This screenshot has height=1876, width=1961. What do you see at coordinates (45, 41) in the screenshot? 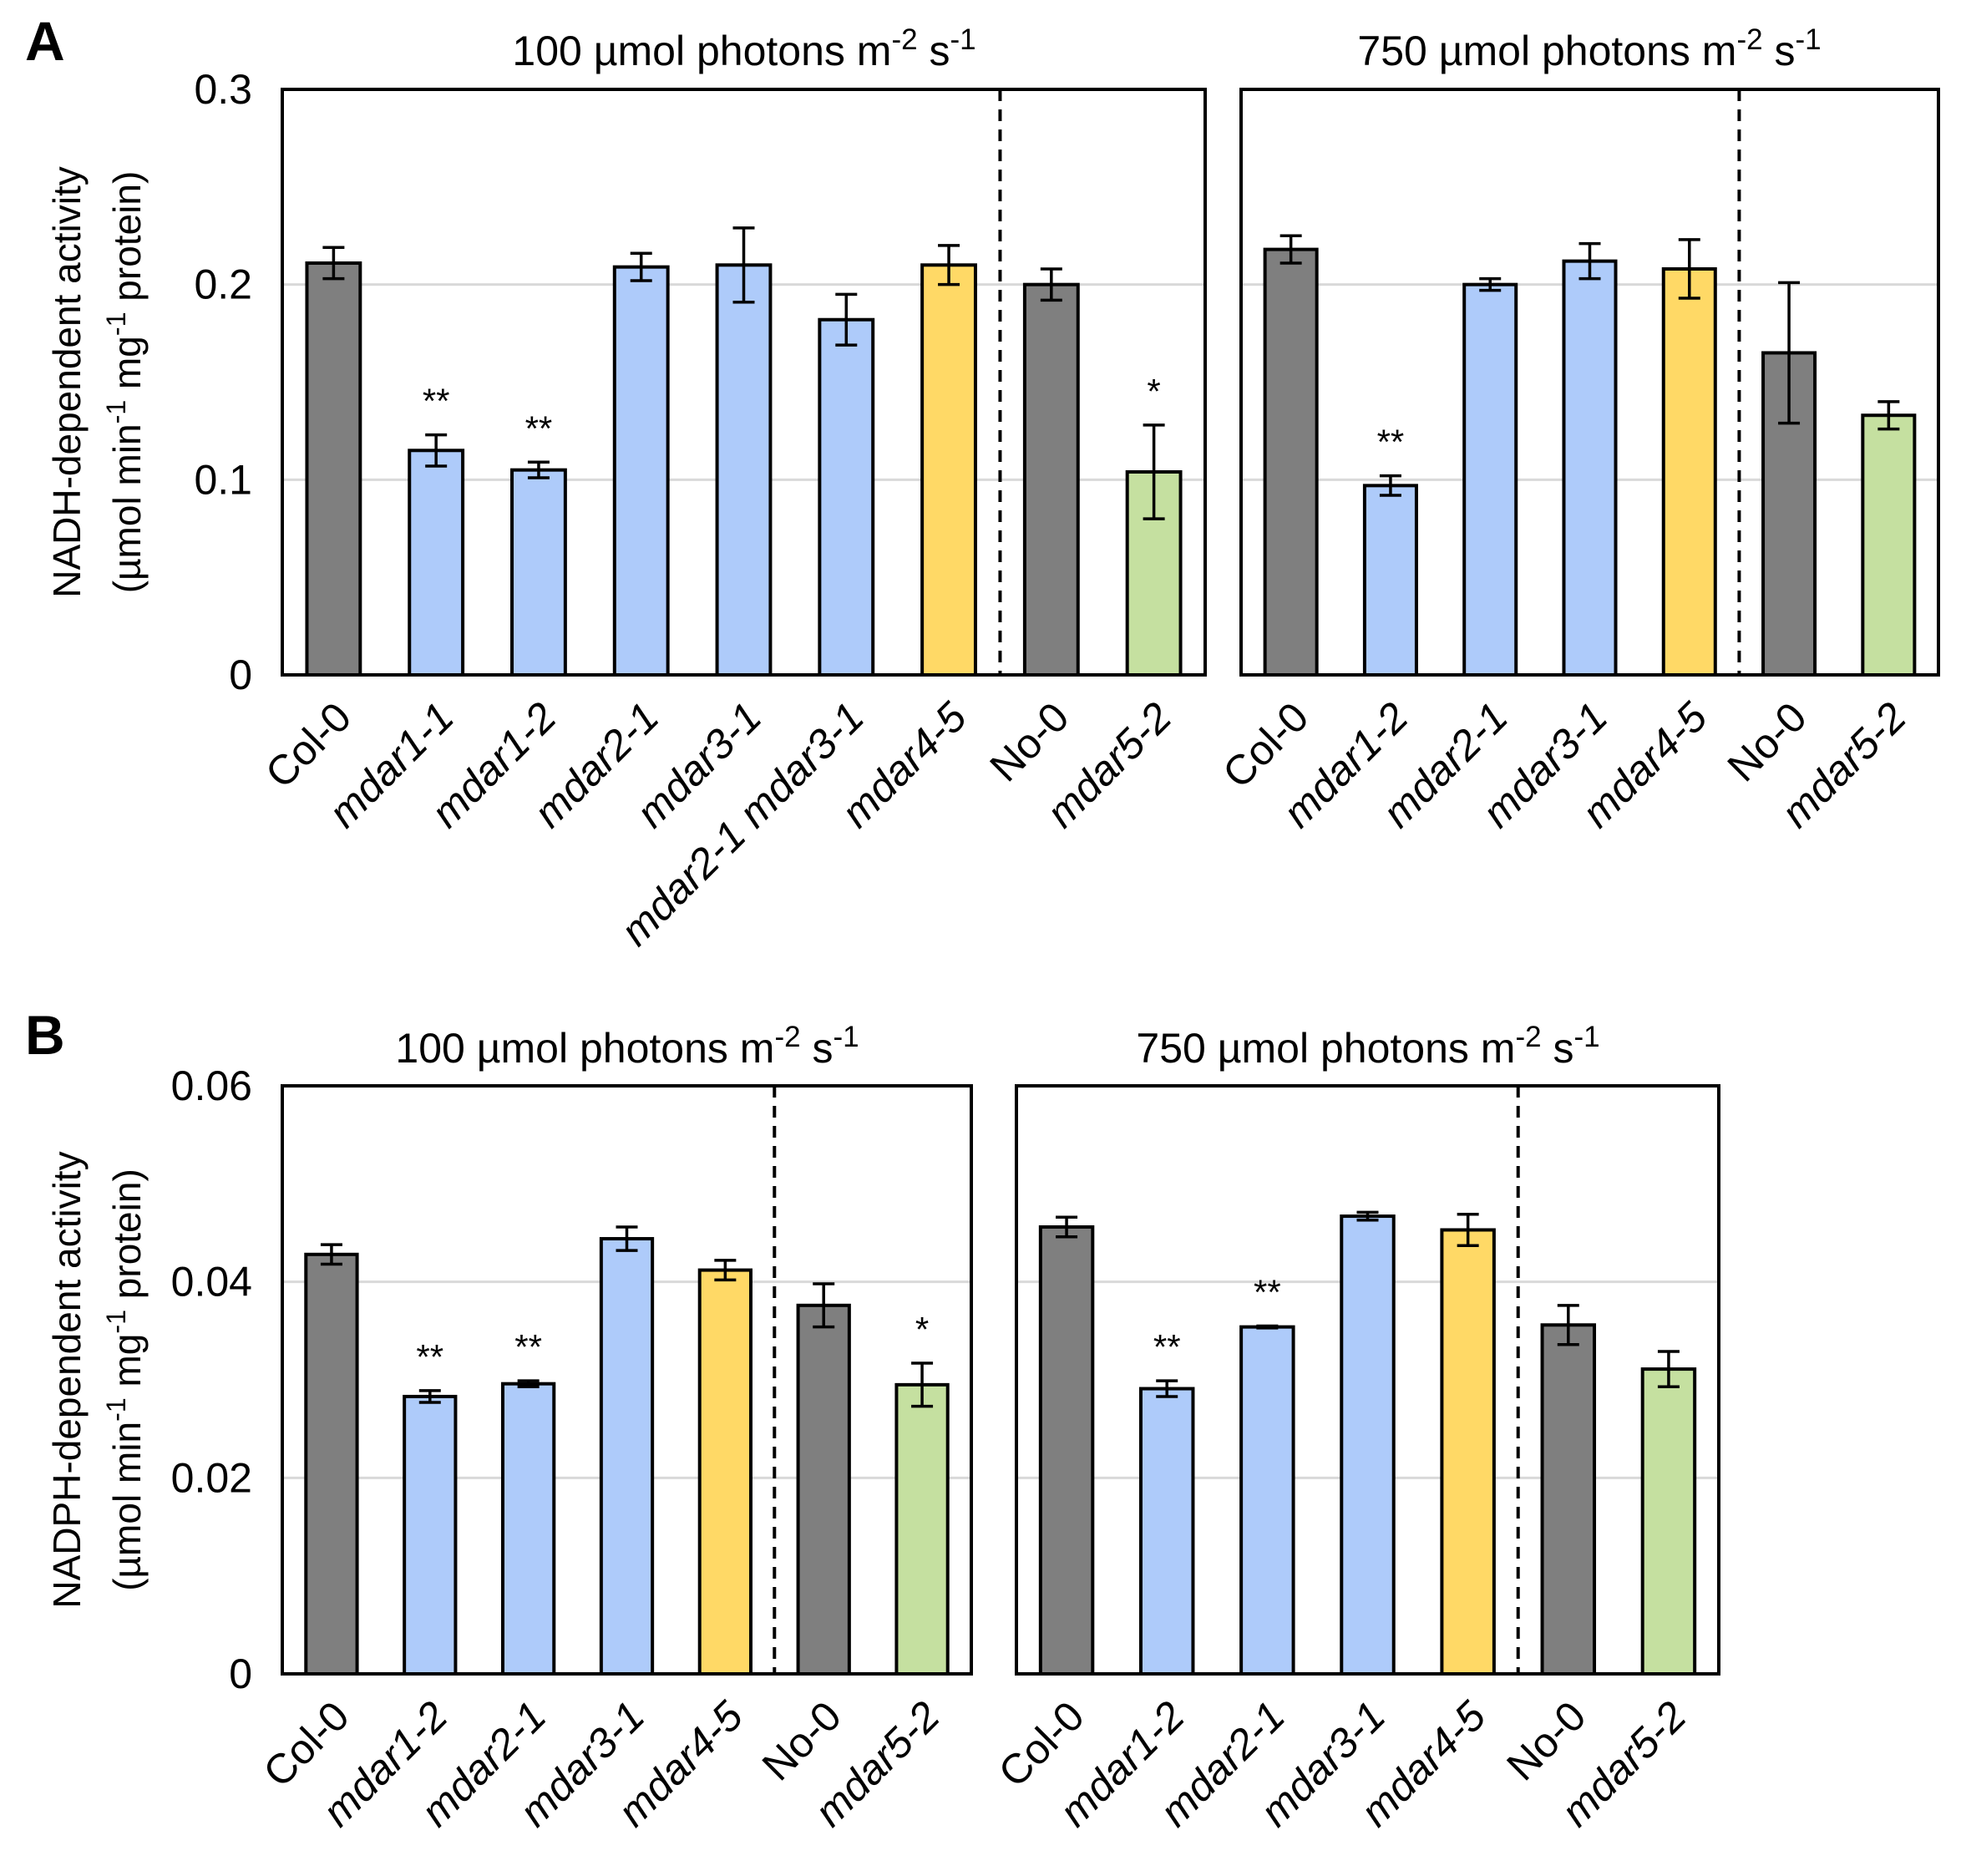
I see `panel-letter: A` at bounding box center [45, 41].